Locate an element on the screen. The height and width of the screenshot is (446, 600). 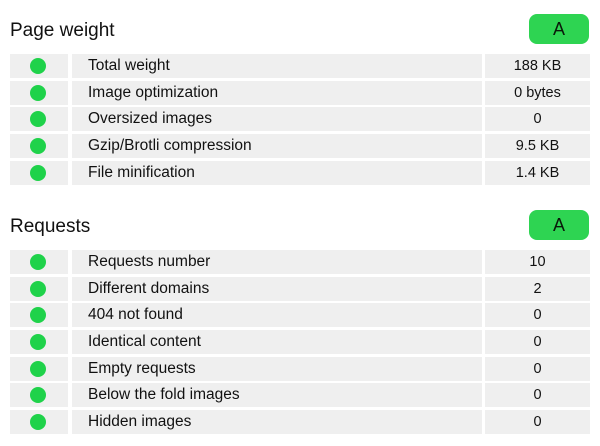
table-row: Image optimization 0 bytes is located at coordinates (300, 92).